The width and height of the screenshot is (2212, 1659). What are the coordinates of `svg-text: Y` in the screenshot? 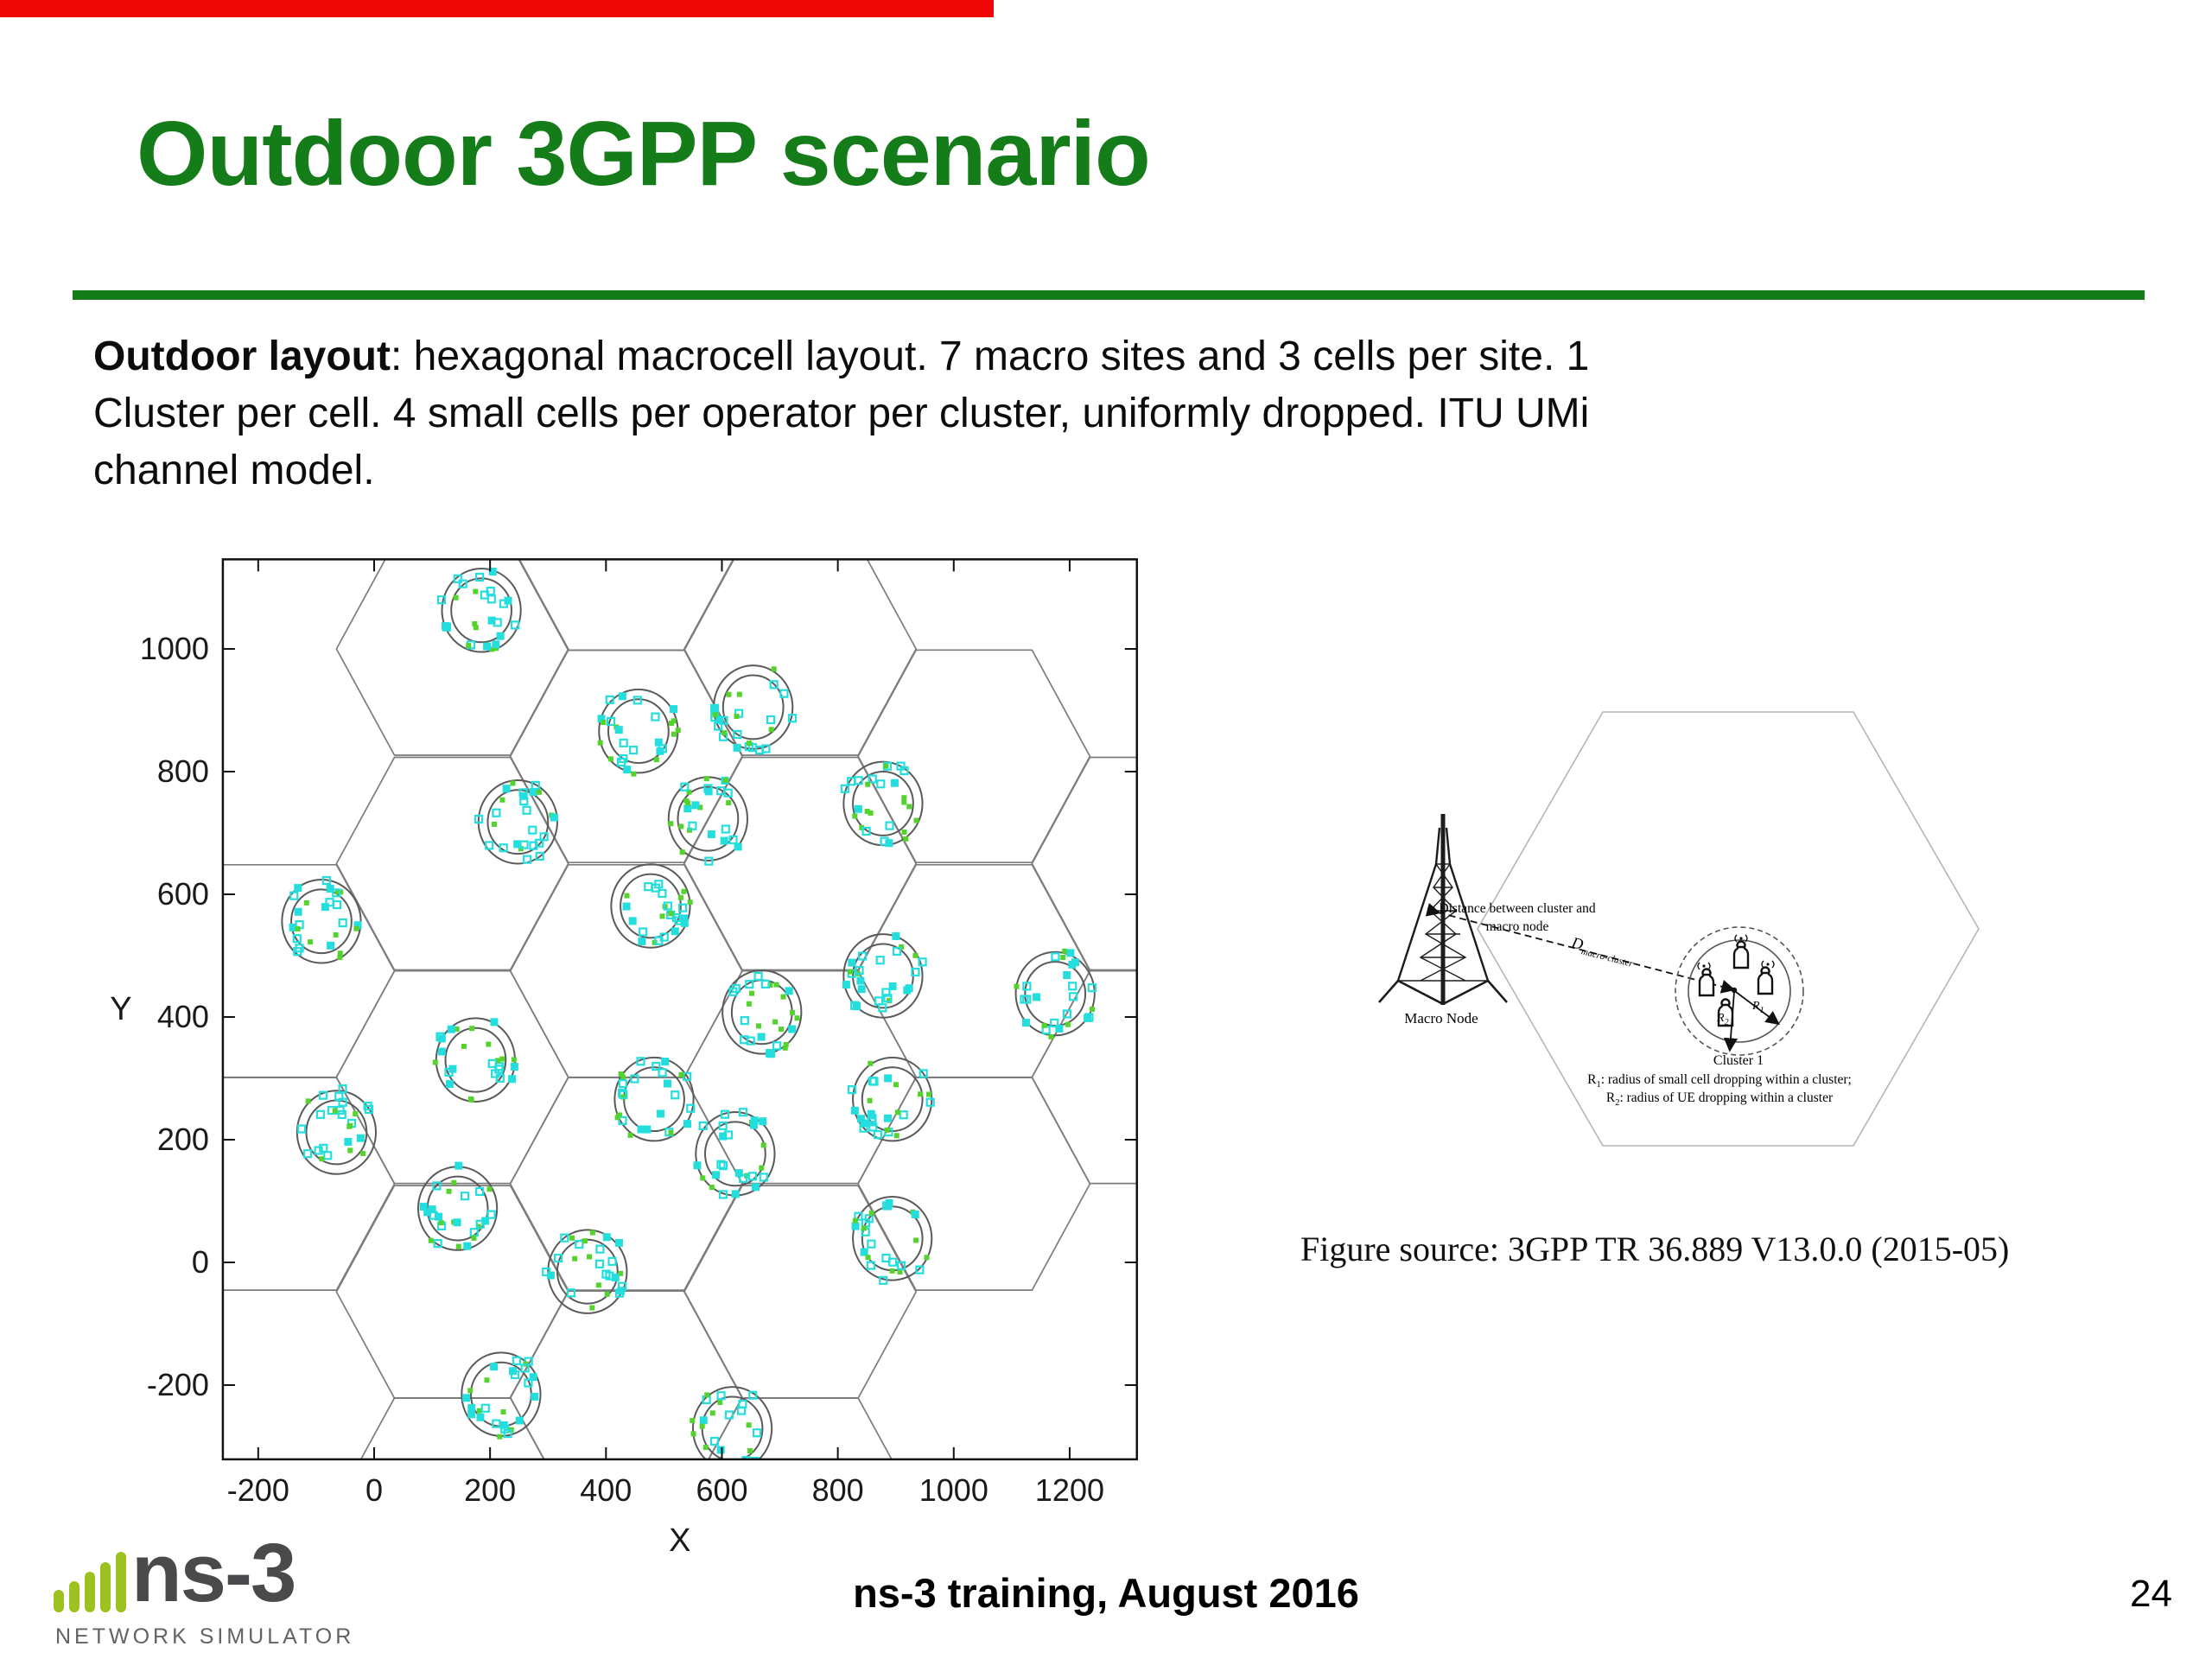 It's located at (120, 1009).